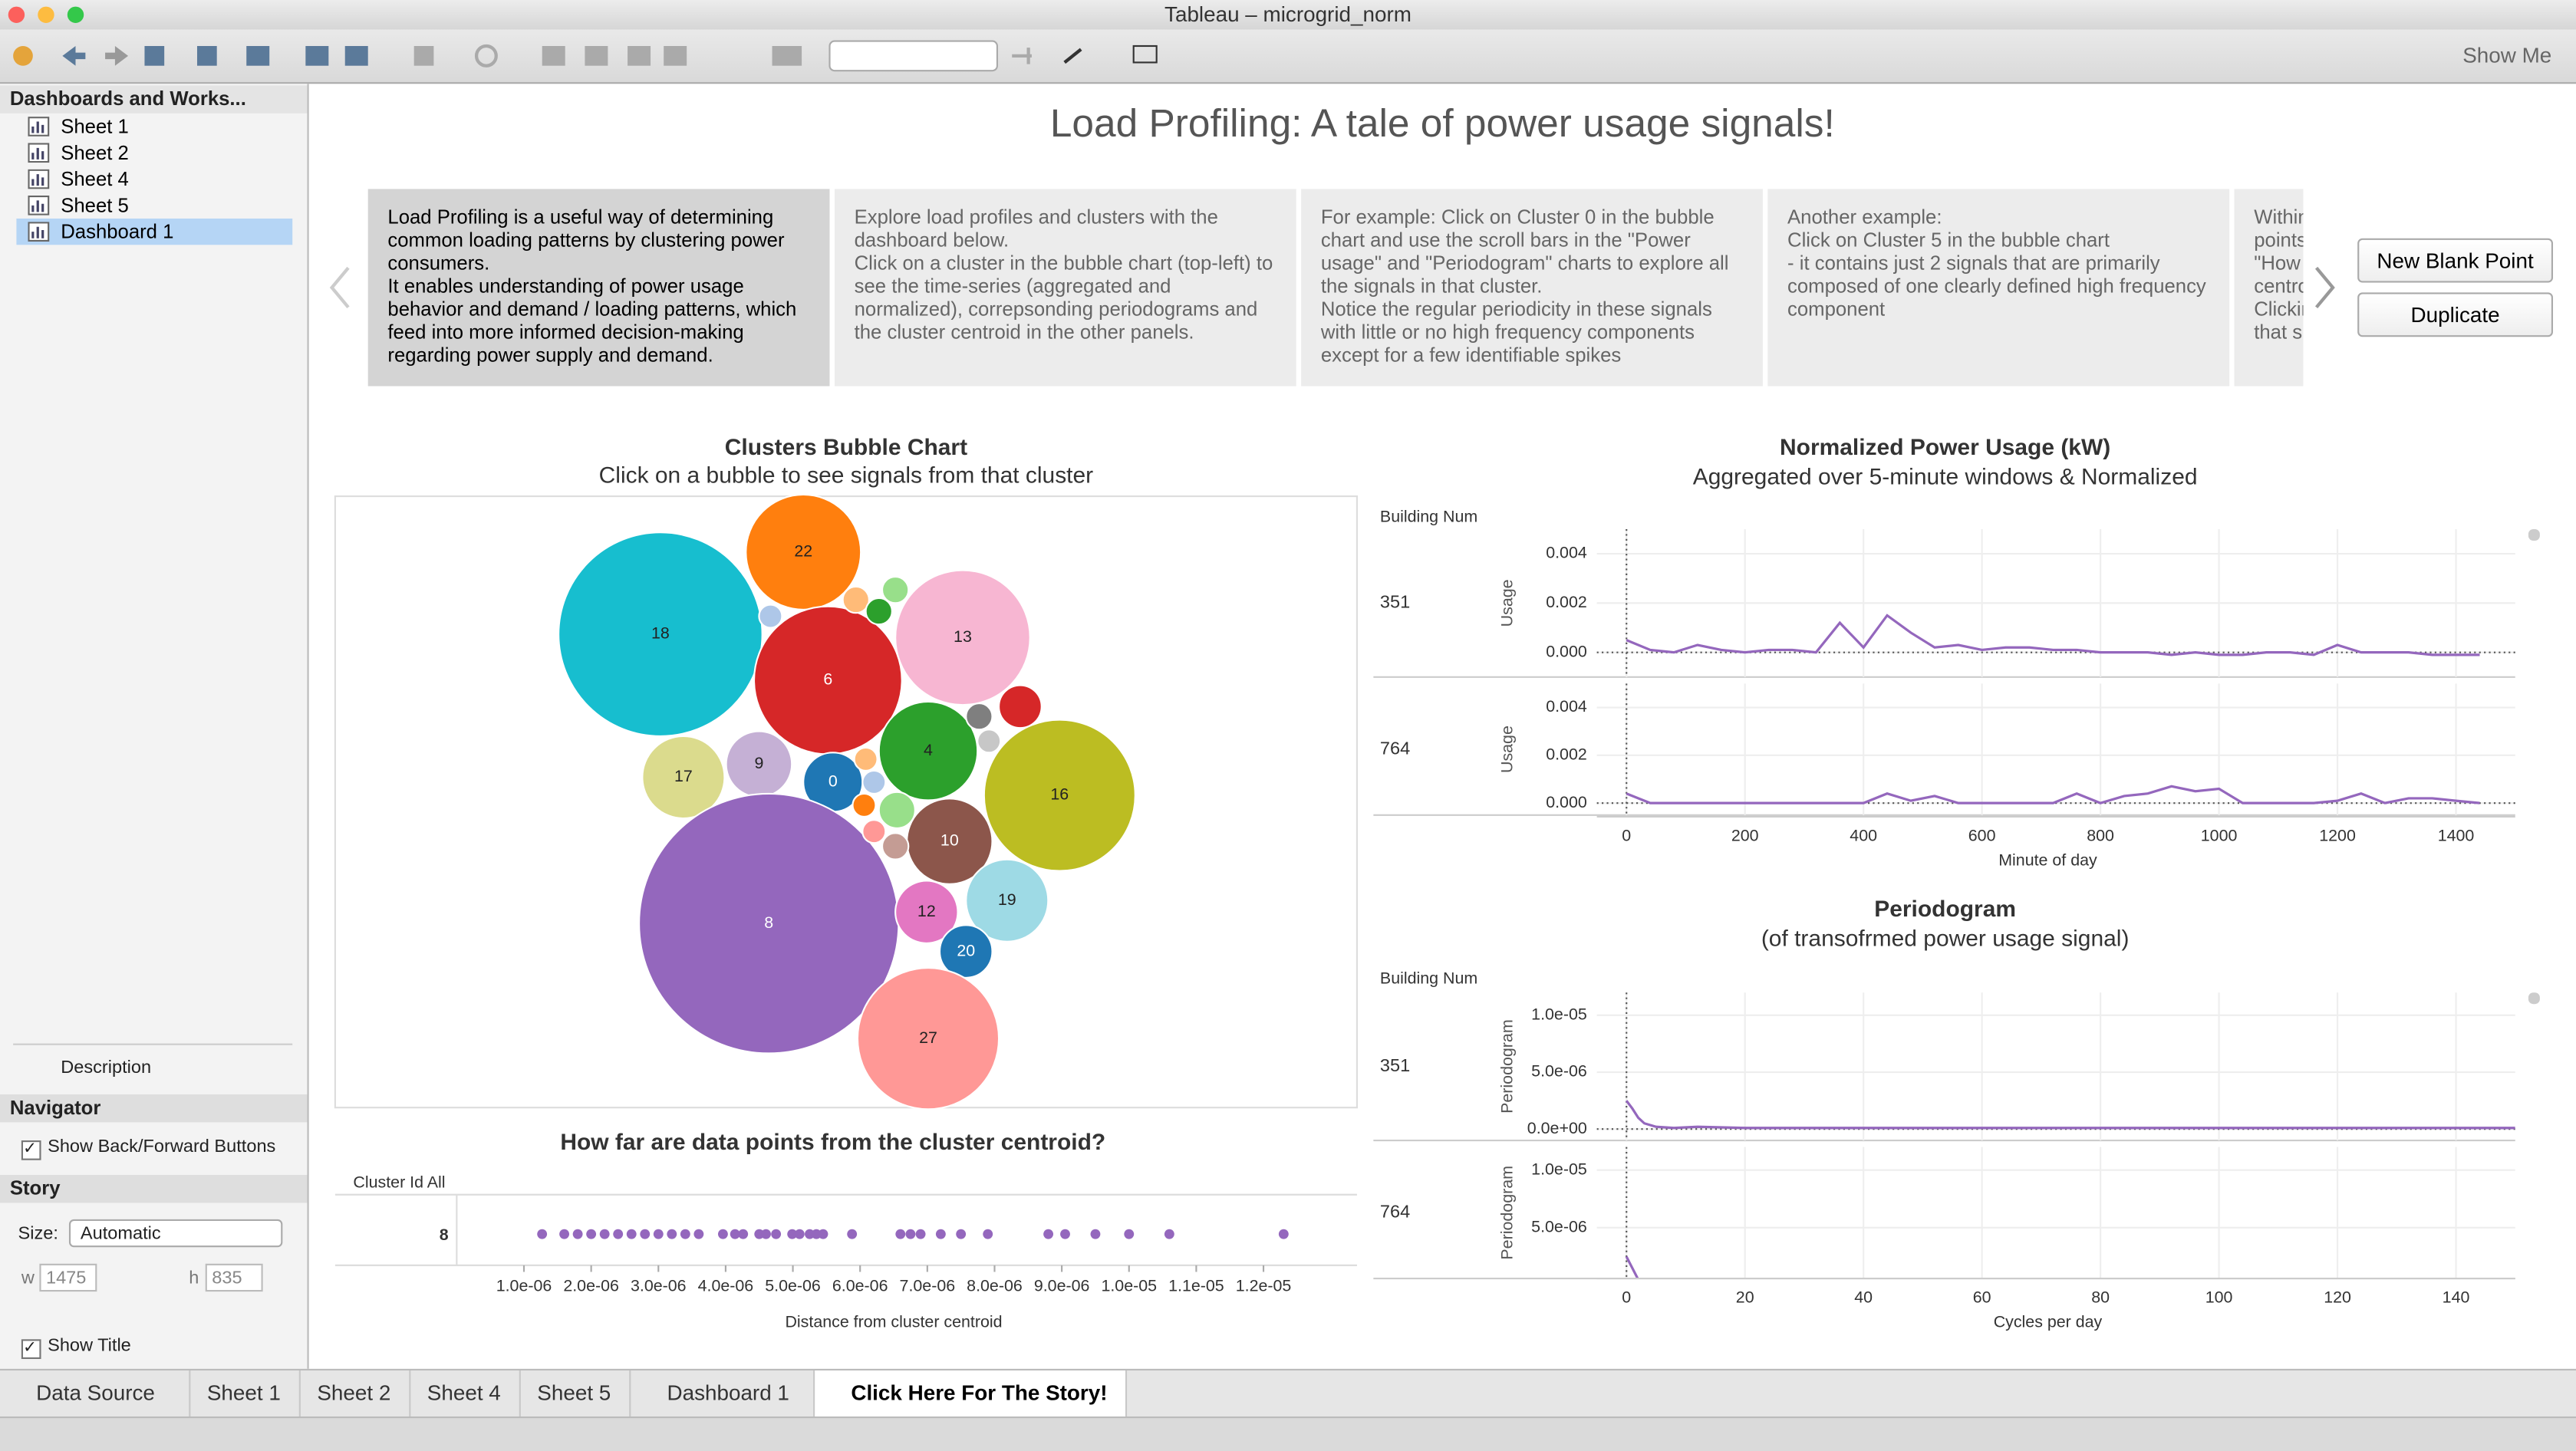  I want to click on back-button, so click(74, 55).